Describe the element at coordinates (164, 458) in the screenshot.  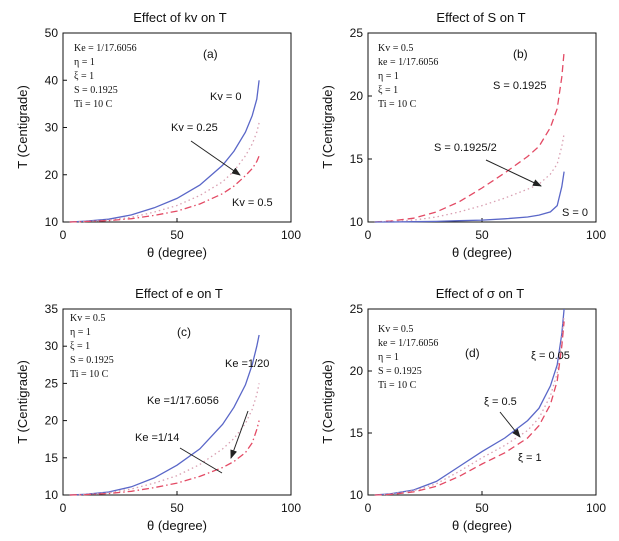
I see `panel-c-series-3-line` at that location.